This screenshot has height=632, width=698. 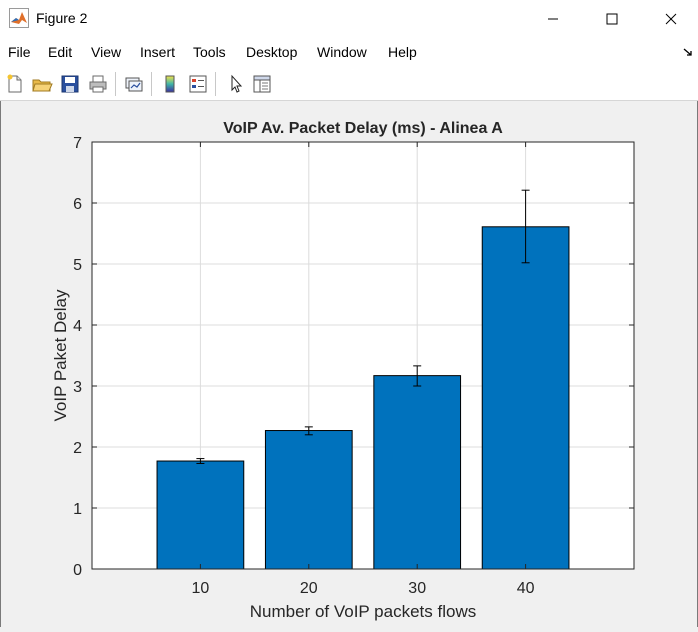 I want to click on property-inspector-button, so click(x=262, y=84).